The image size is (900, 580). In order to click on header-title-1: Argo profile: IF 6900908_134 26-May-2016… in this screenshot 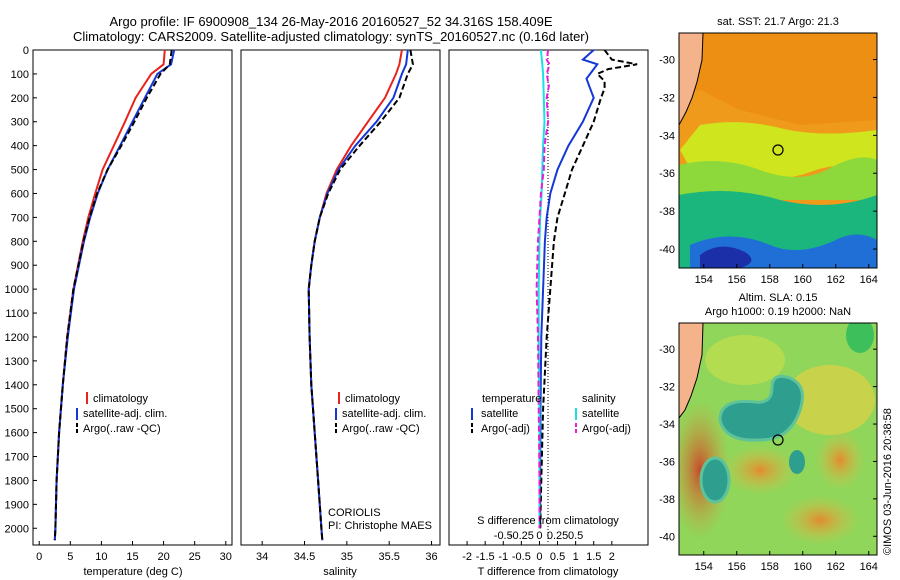, I will do `click(330, 21)`.